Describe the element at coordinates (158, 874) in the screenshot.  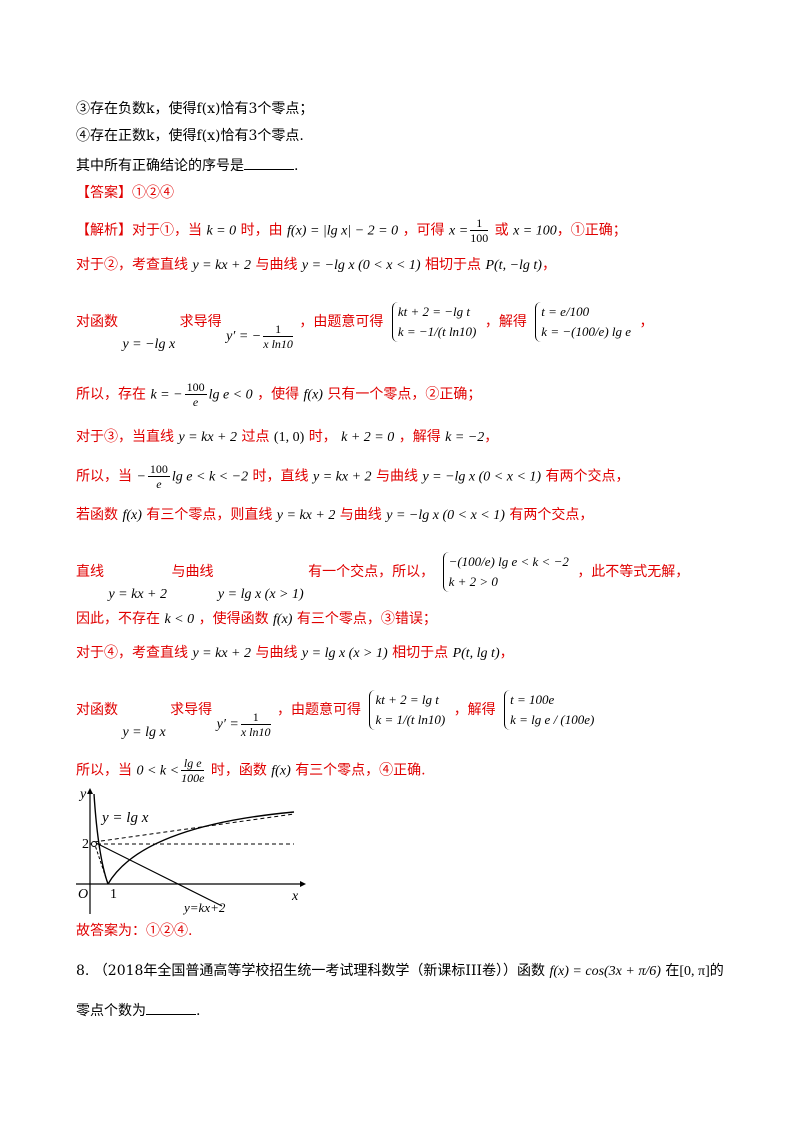
I see `line-kx2` at that location.